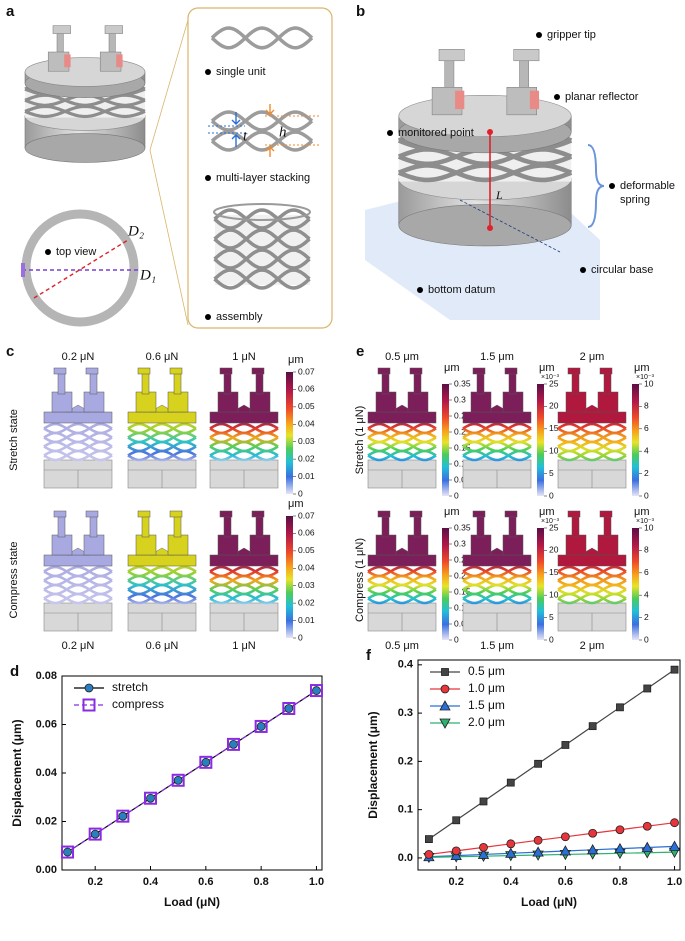  What do you see at coordinates (10, 11) in the screenshot?
I see `panel-letter: a` at bounding box center [10, 11].